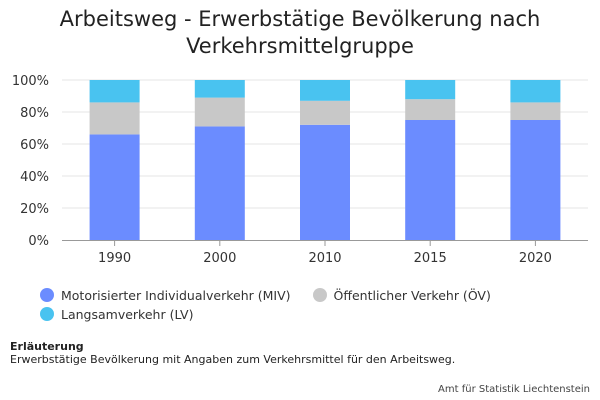 The width and height of the screenshot is (600, 400). Describe the element at coordinates (34, 145) in the screenshot. I see `y-tick-label: 60%` at that location.